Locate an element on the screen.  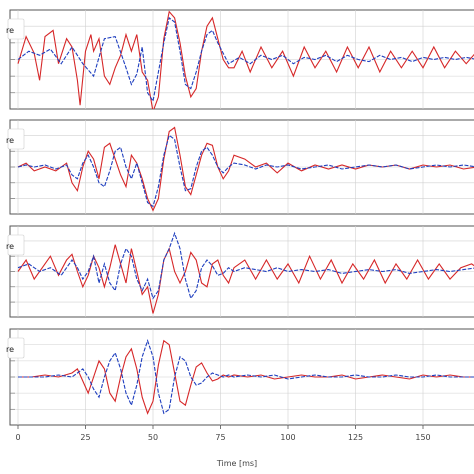
x-tick-label: 75 is located at coordinates (220, 437).